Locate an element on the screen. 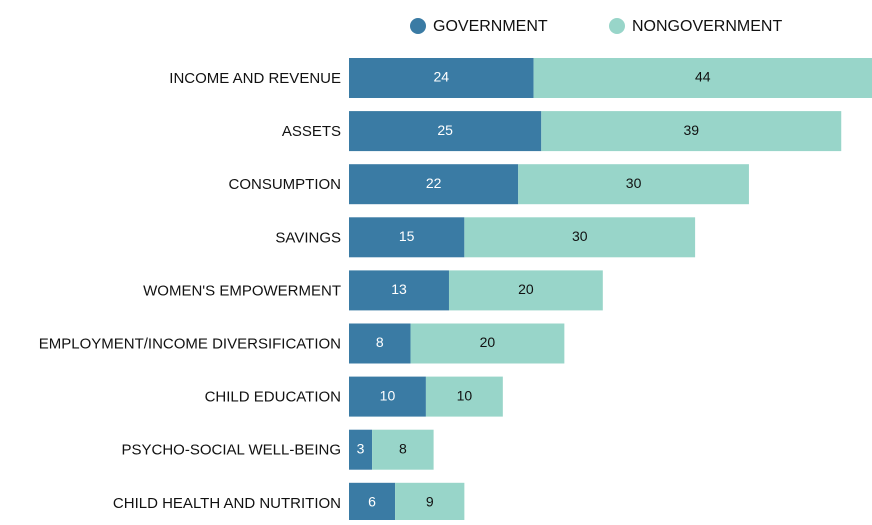  value-label: 3 is located at coordinates (361, 448).